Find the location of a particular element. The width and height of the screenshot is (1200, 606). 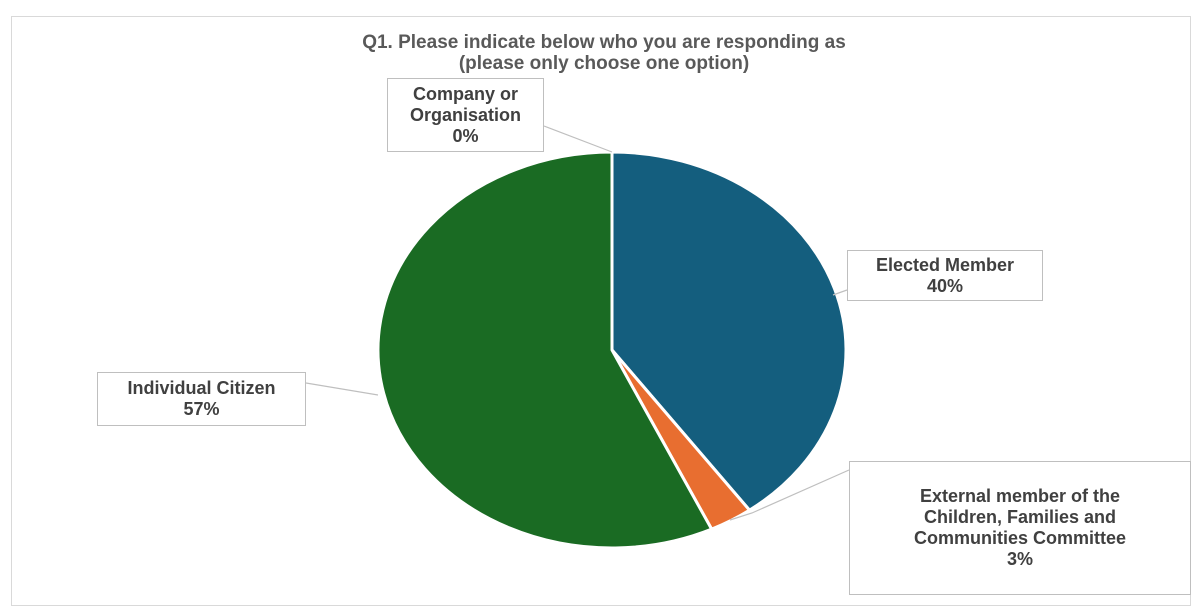

data-label-external-value: 3% is located at coordinates (1019, 559).